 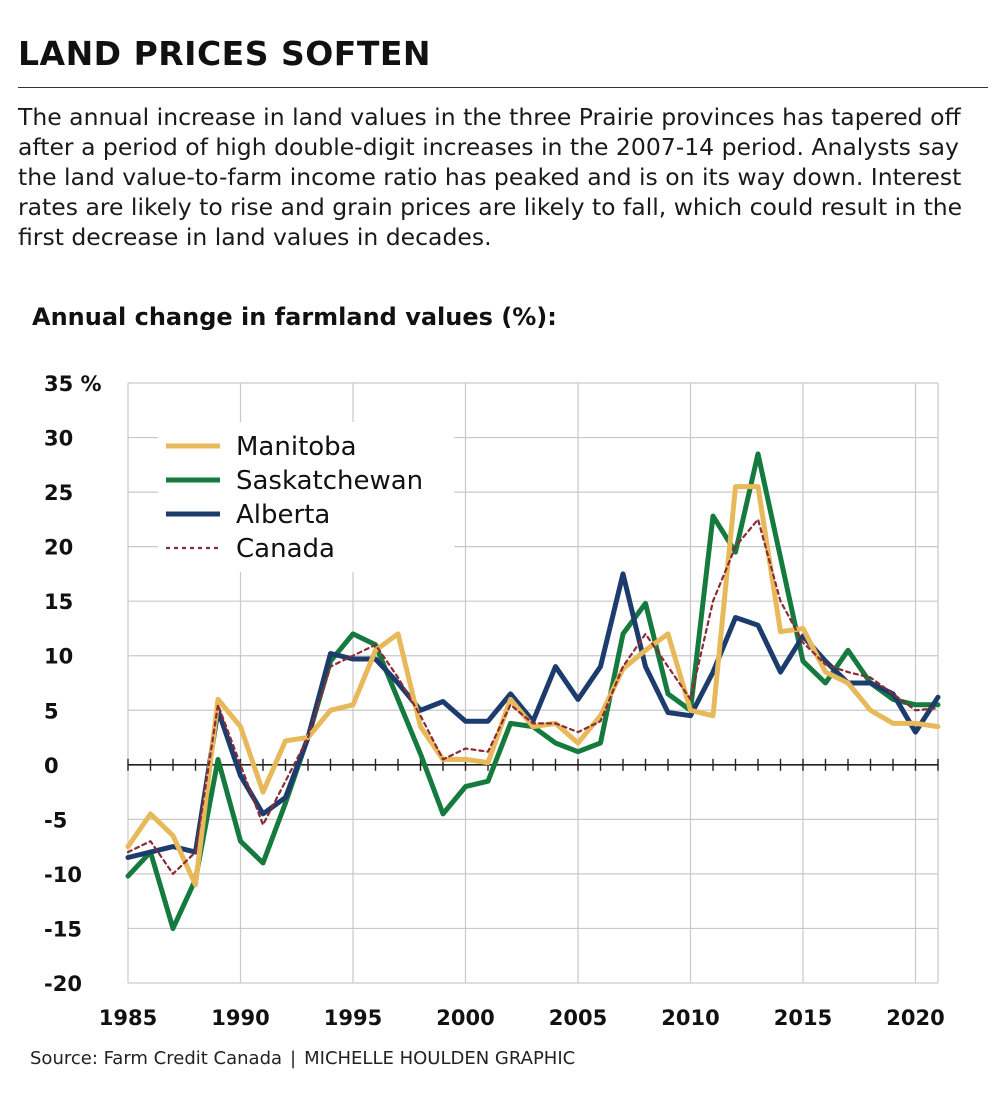 What do you see at coordinates (329, 481) in the screenshot?
I see `legend-label-saskatchewan: Saskatchewan` at bounding box center [329, 481].